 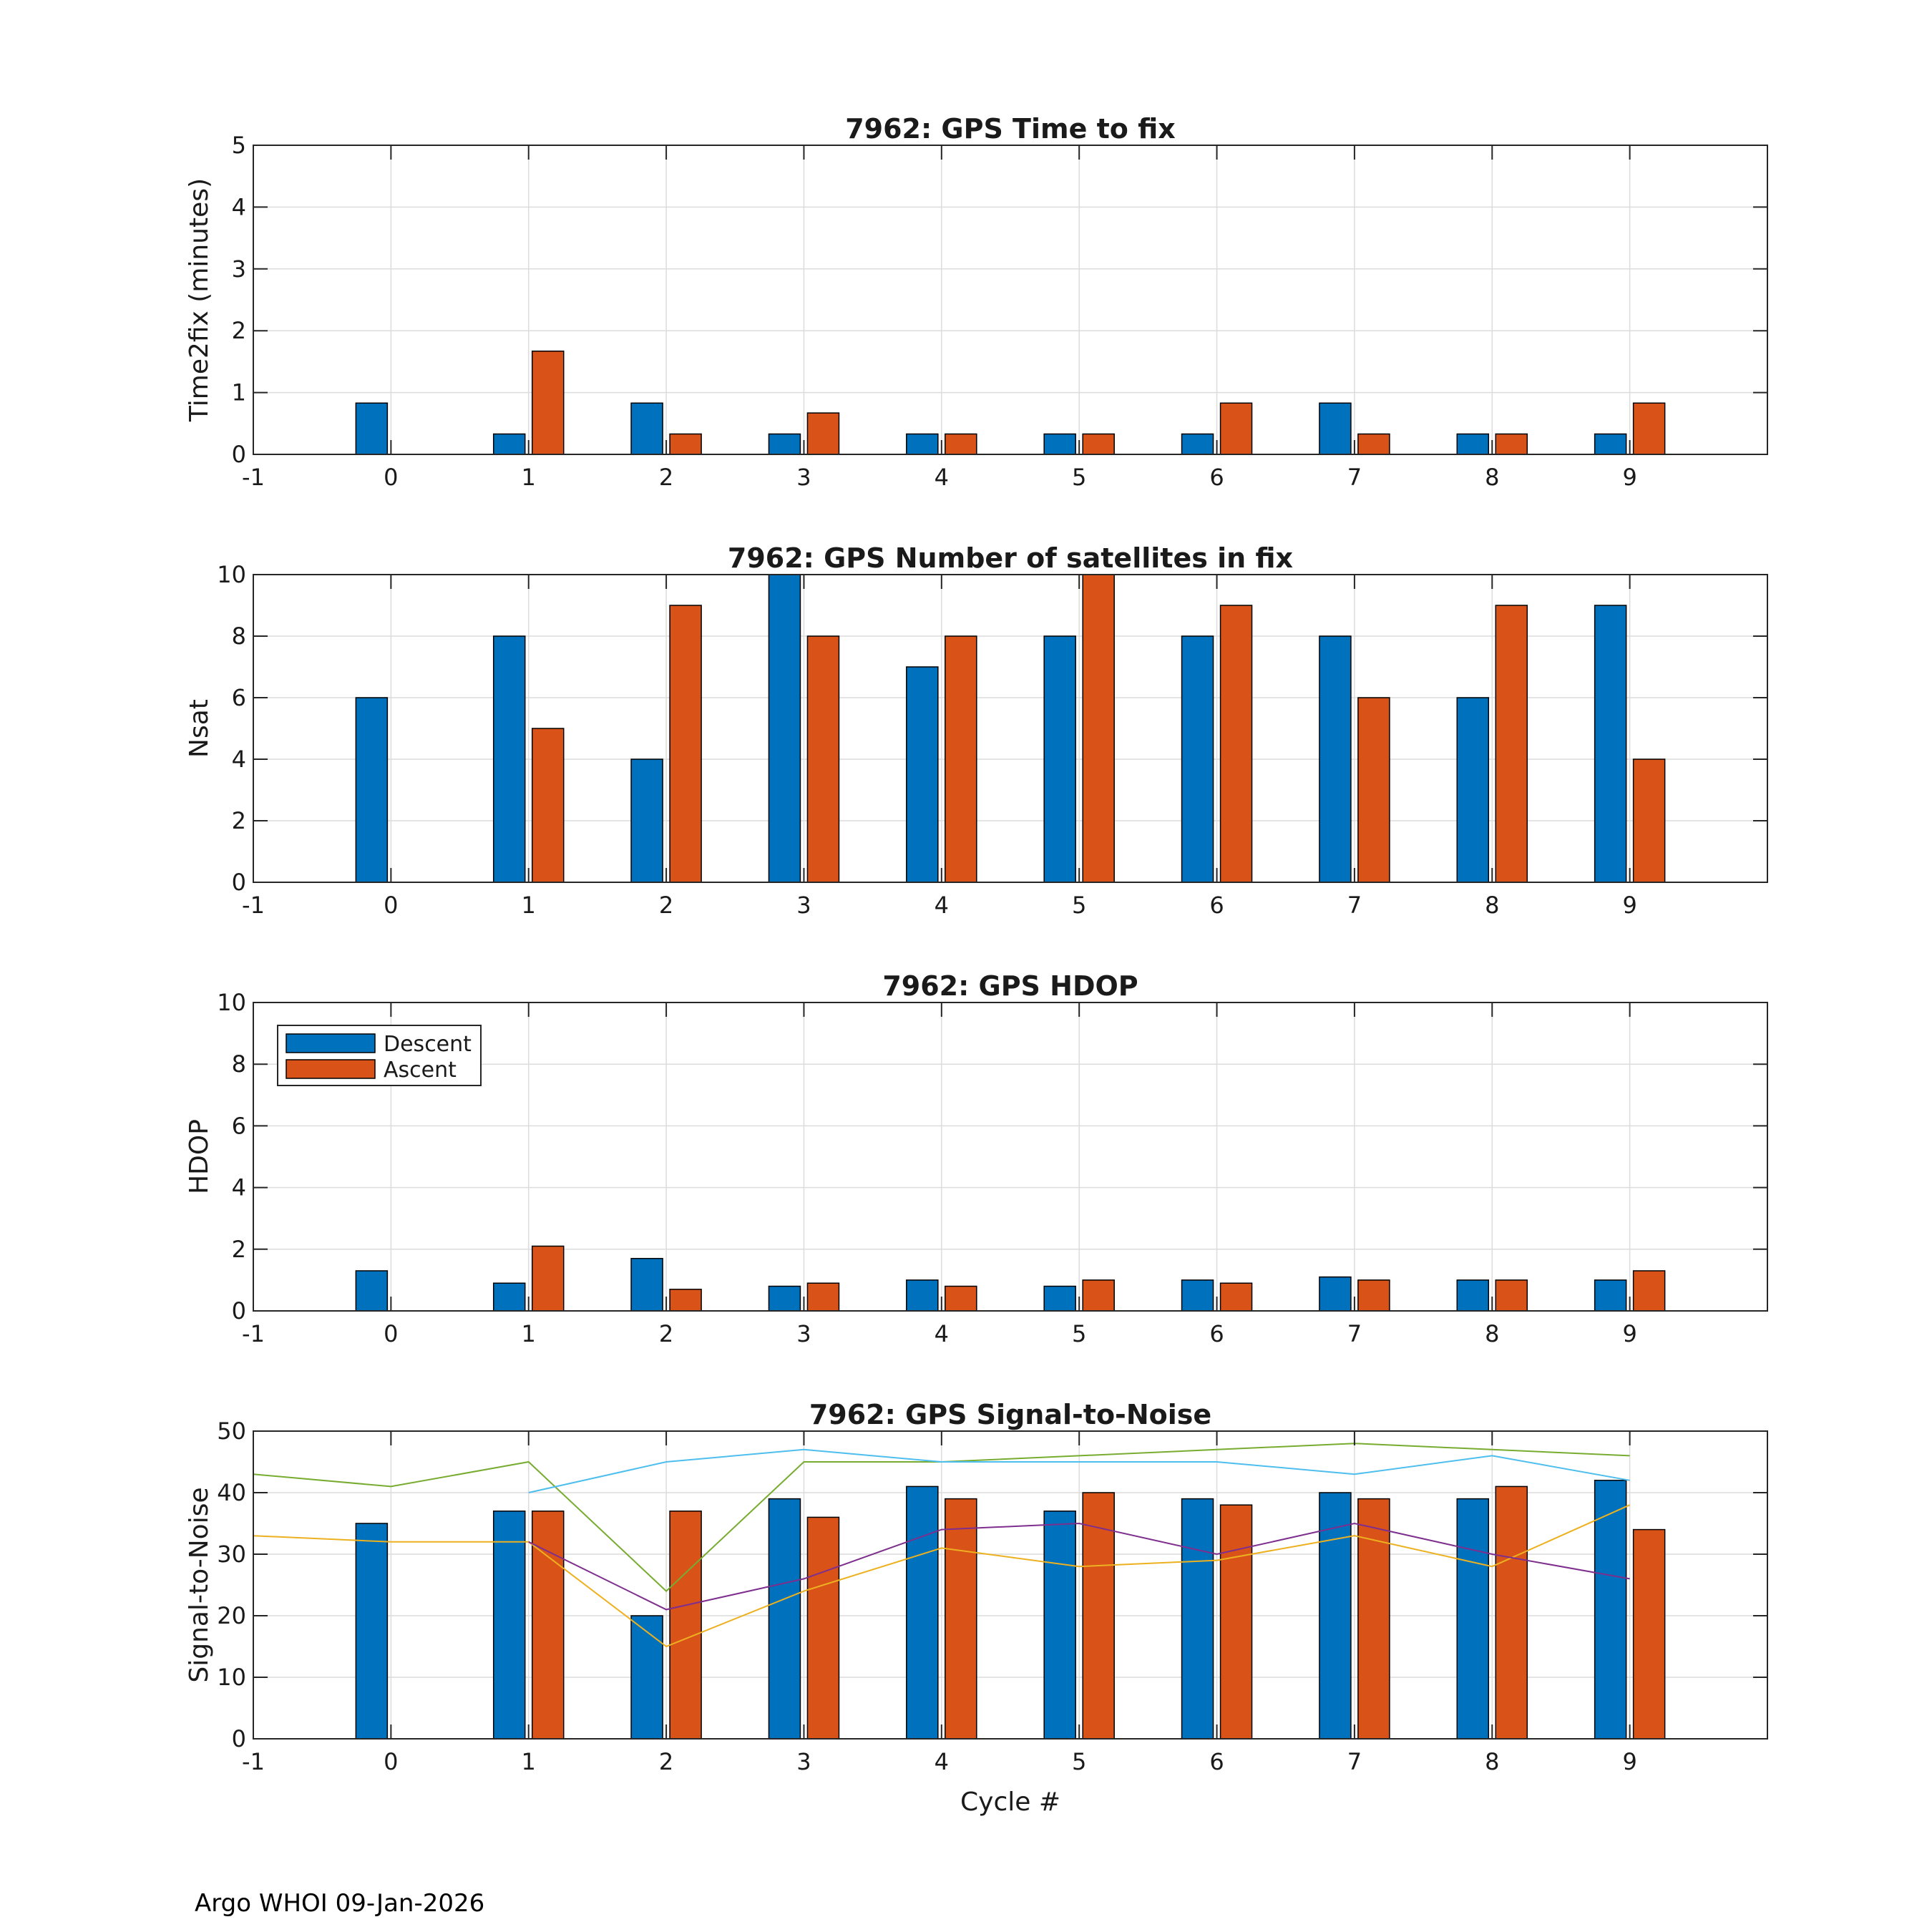 I want to click on y-tick-label: 5, so click(x=239, y=145).